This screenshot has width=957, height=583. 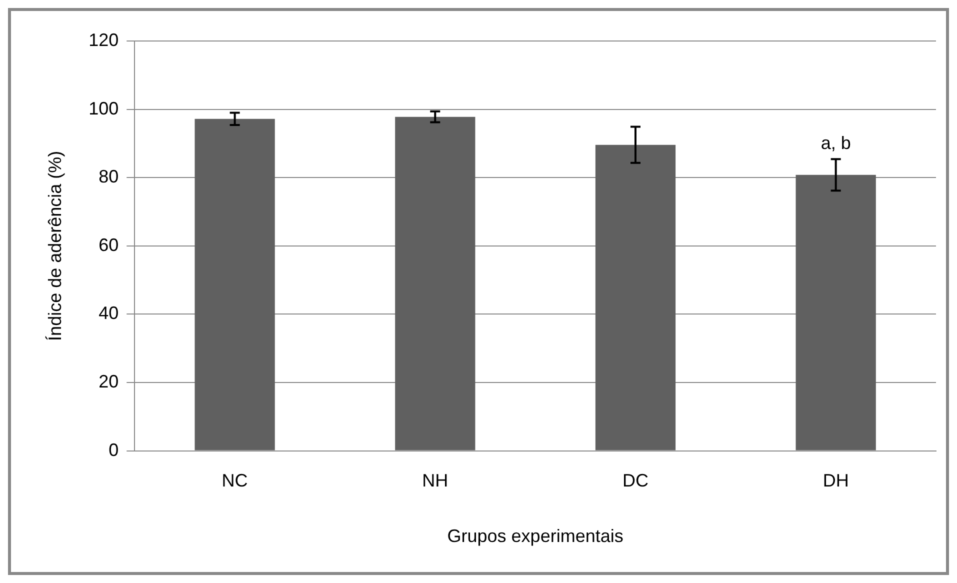 I want to click on x-axis-title: Grupos experimentais, so click(x=535, y=536).